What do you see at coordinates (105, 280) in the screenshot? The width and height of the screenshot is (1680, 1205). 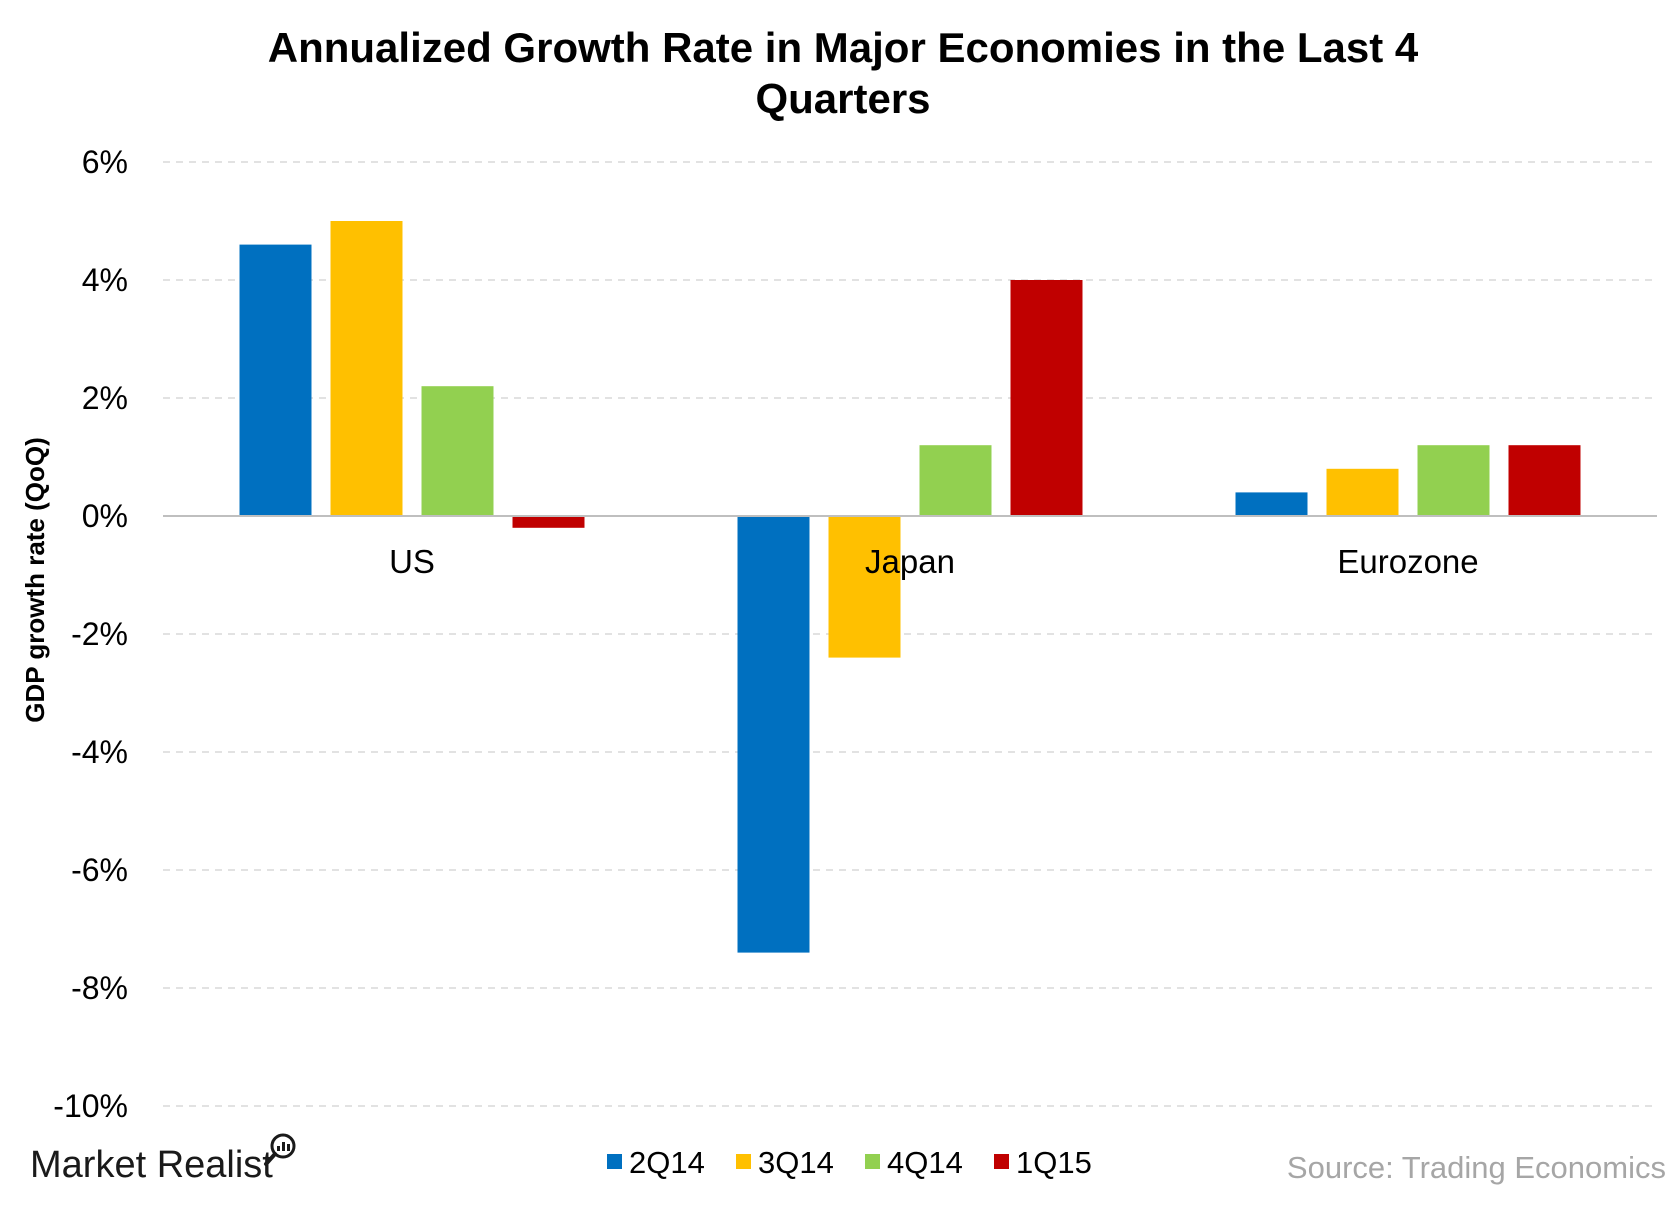 I see `y-tick-label: 4%` at bounding box center [105, 280].